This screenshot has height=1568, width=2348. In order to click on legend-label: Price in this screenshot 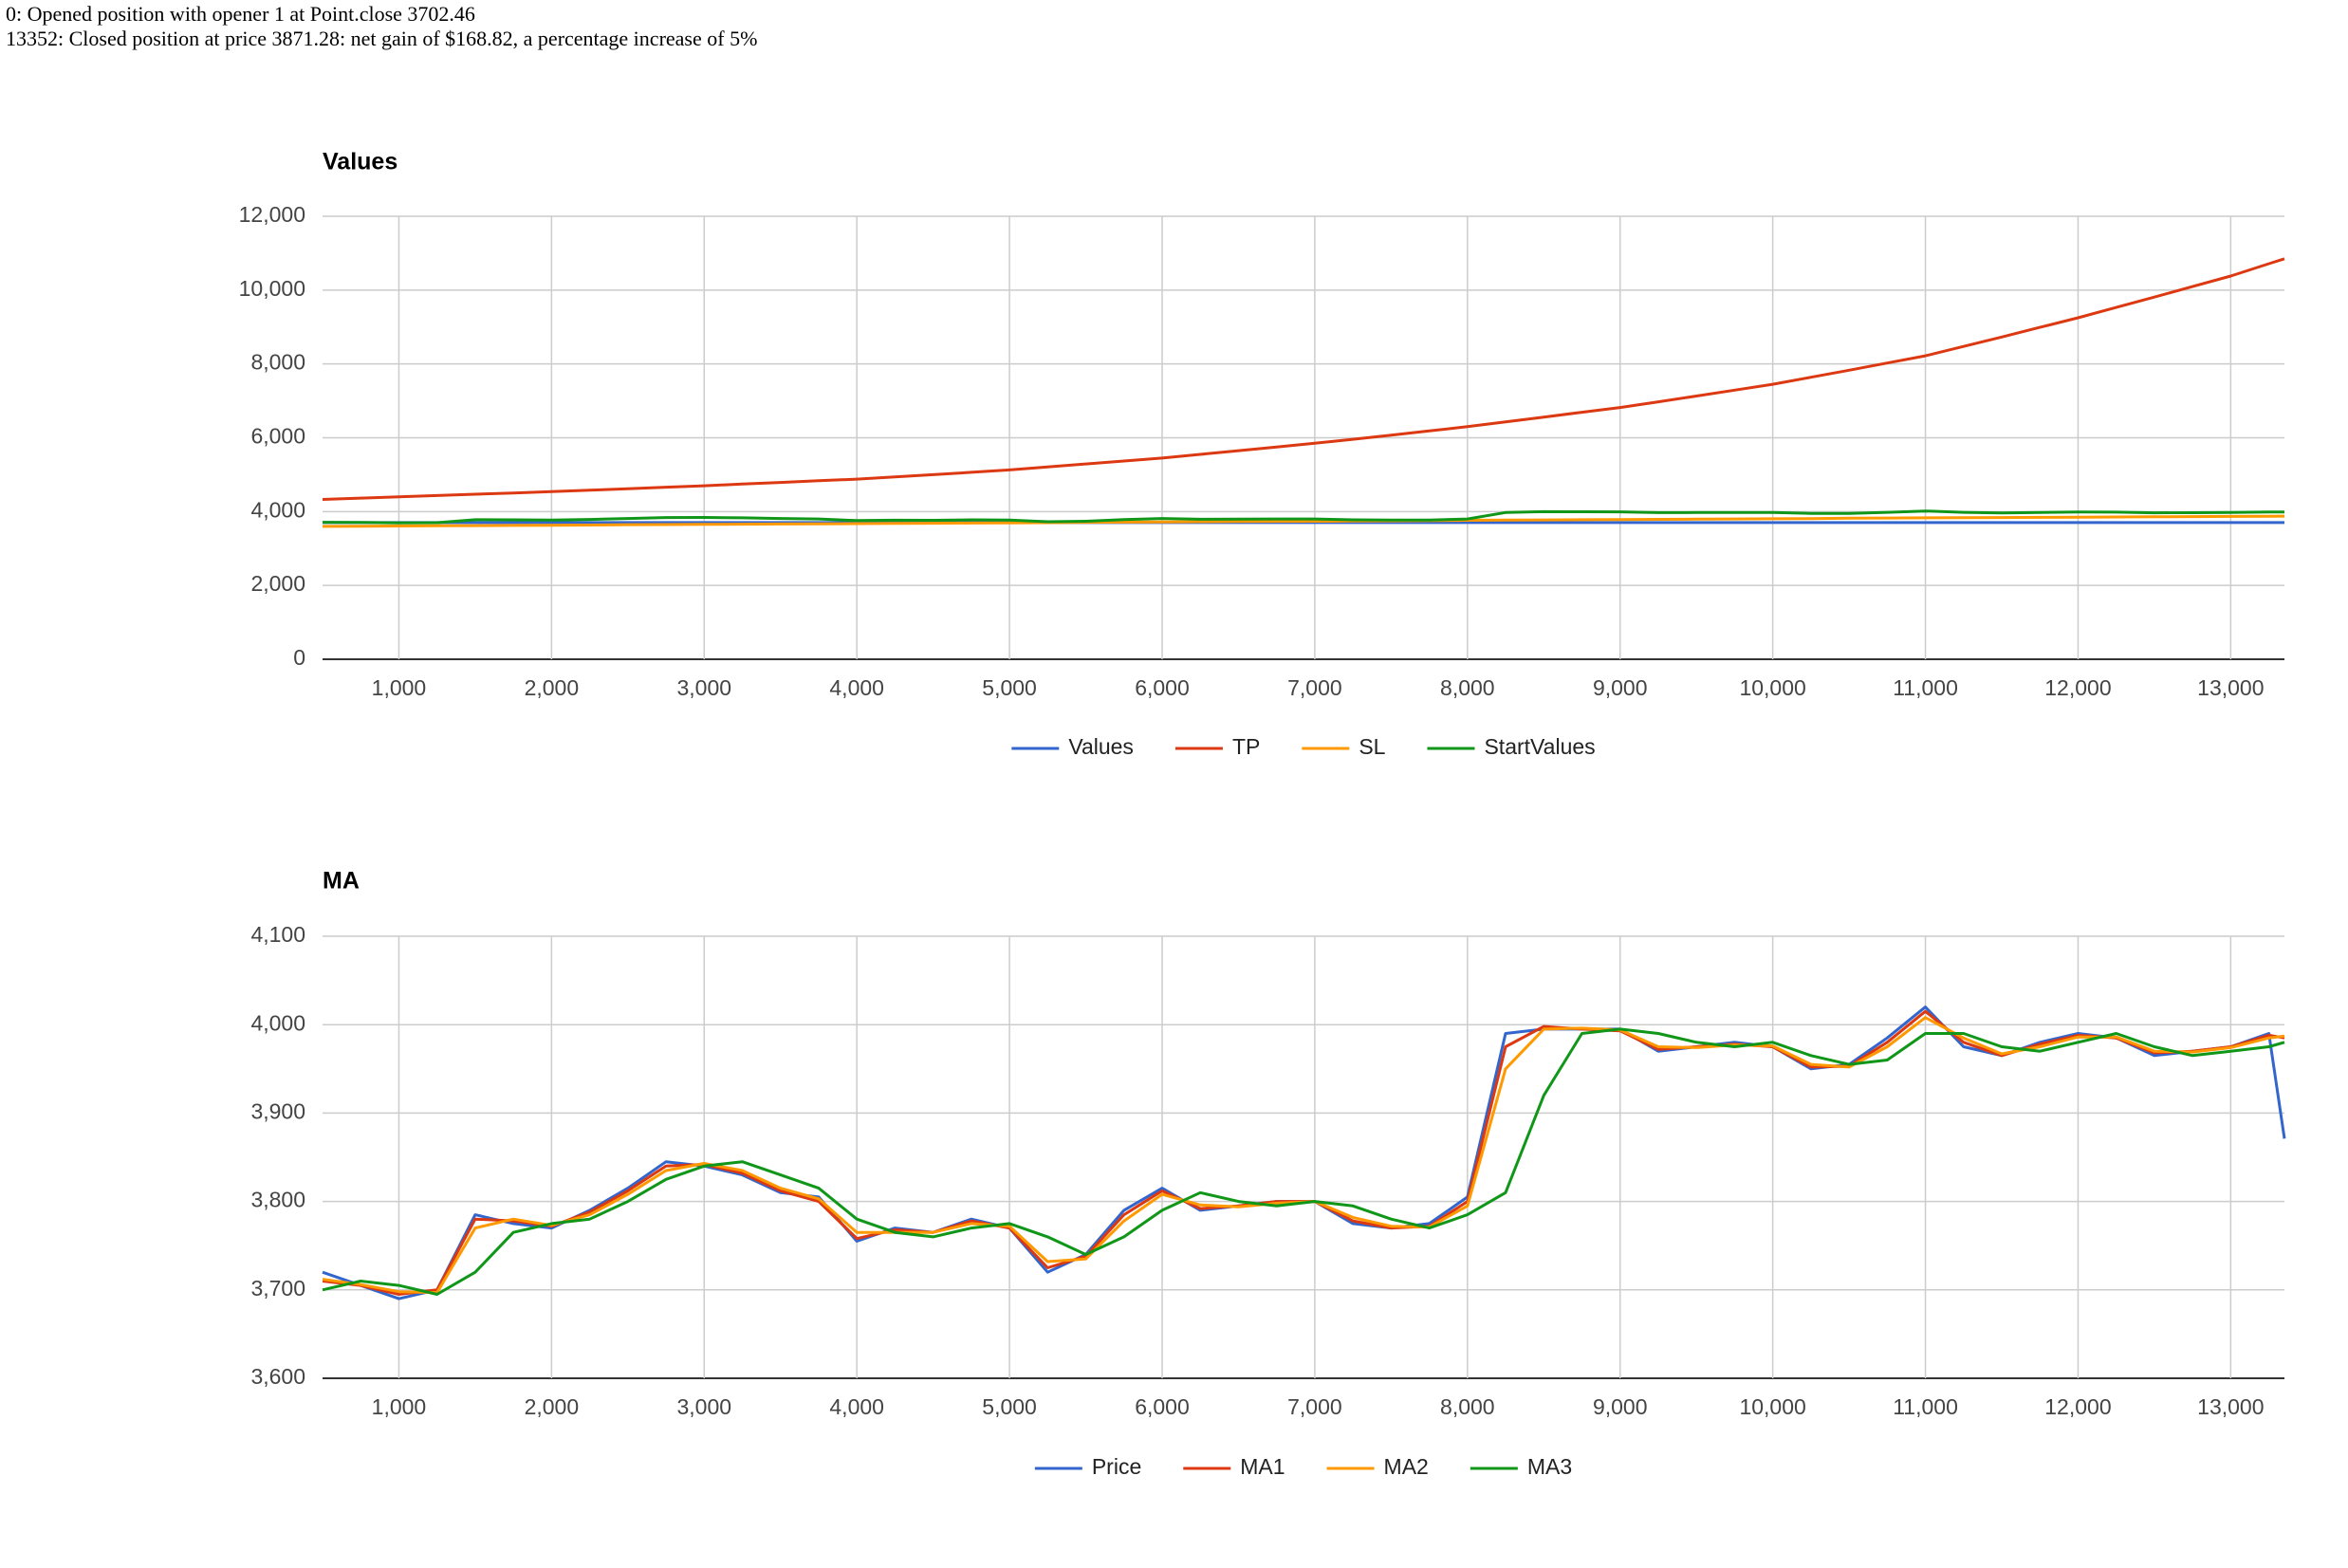, I will do `click(1116, 1467)`.